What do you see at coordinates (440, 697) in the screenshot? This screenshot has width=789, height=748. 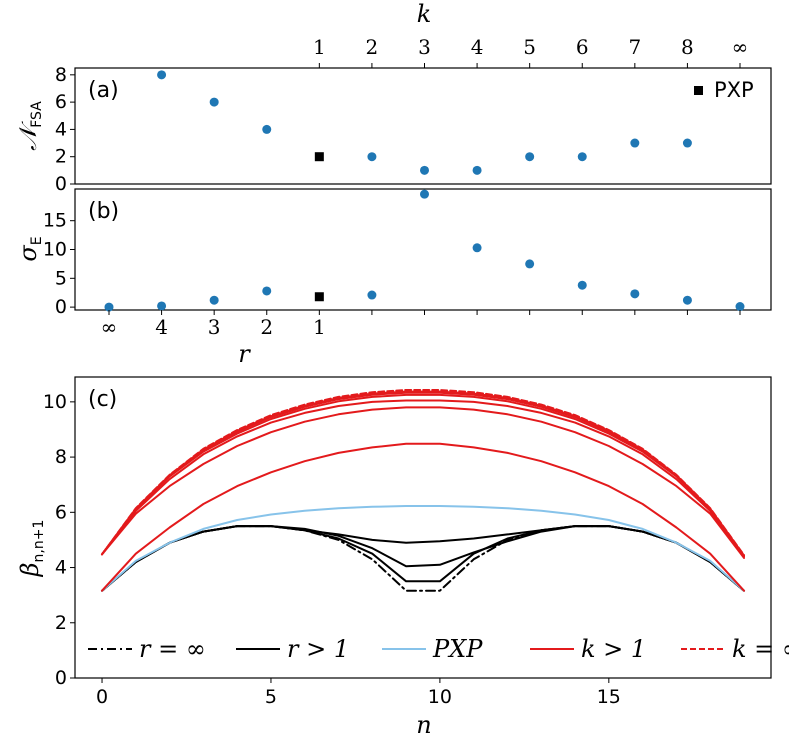 I see `x-tick-label: 10` at bounding box center [440, 697].